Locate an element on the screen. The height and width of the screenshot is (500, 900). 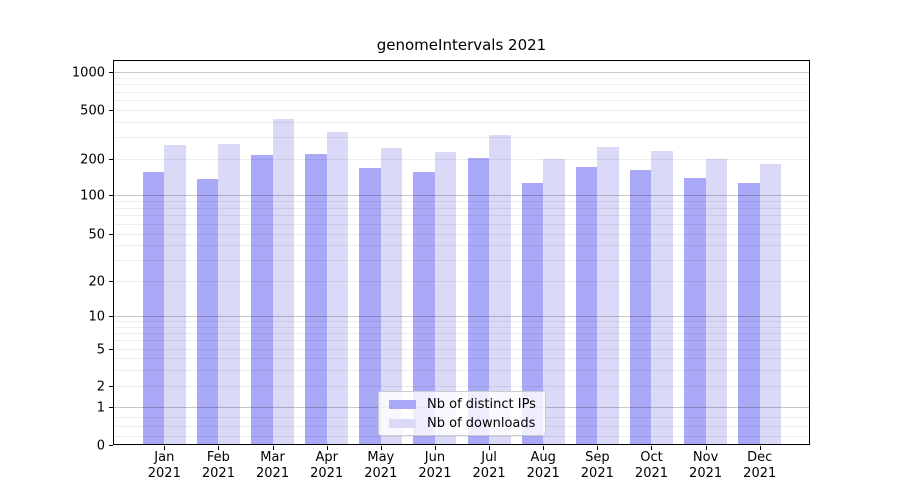
y-tick-label-10: 10 is located at coordinates (96, 316).